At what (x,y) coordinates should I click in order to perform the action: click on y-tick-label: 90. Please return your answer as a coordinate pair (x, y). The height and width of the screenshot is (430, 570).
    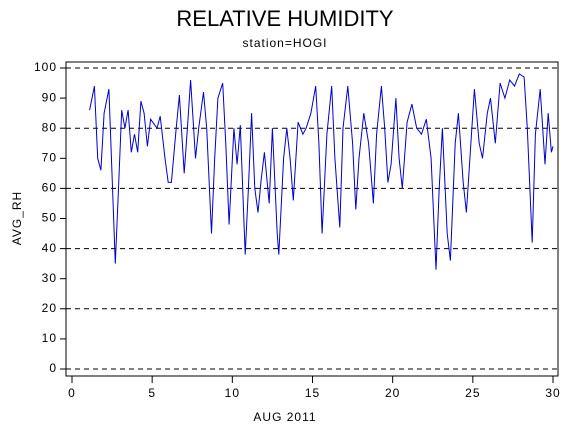
    Looking at the image, I should click on (49, 97).